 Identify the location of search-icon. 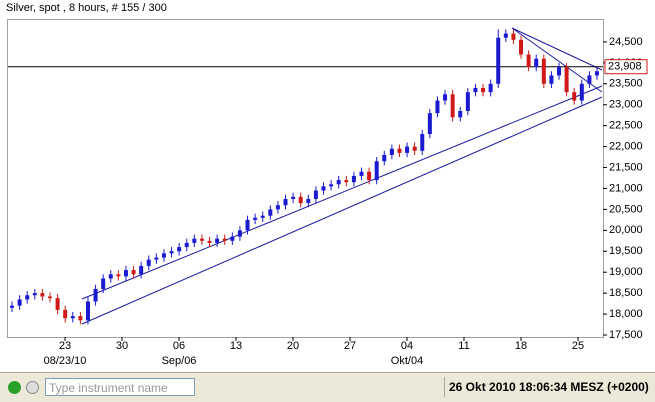
(32, 387).